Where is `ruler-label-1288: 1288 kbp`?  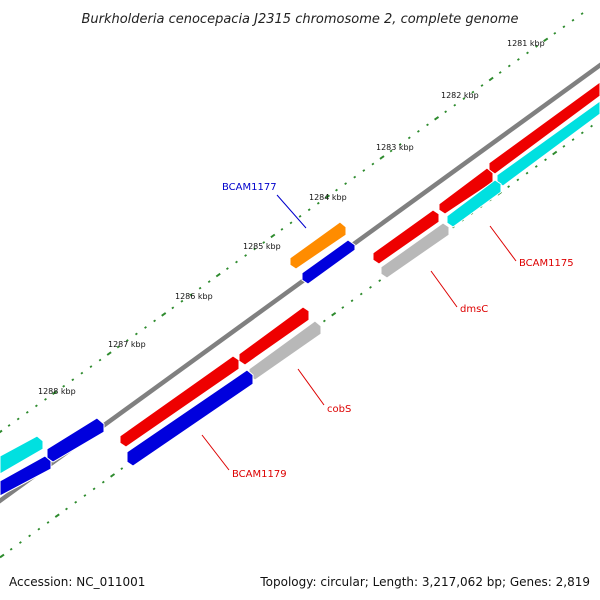 ruler-label-1288: 1288 kbp is located at coordinates (57, 391).